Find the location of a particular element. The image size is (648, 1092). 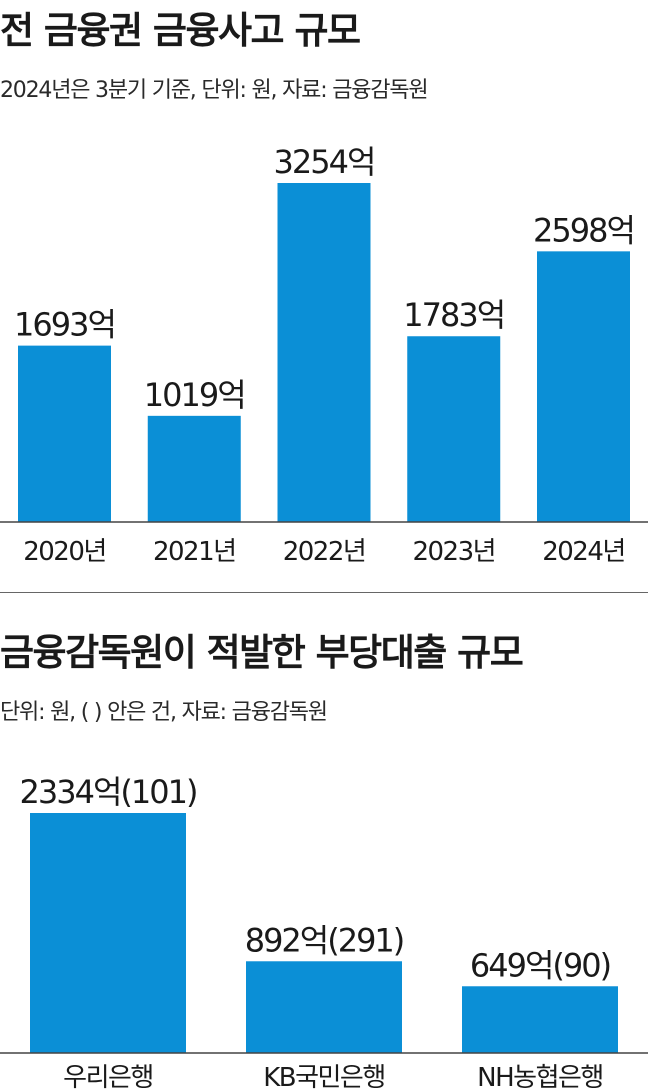

chart1-data-label: 3254억 is located at coordinates (324, 162).